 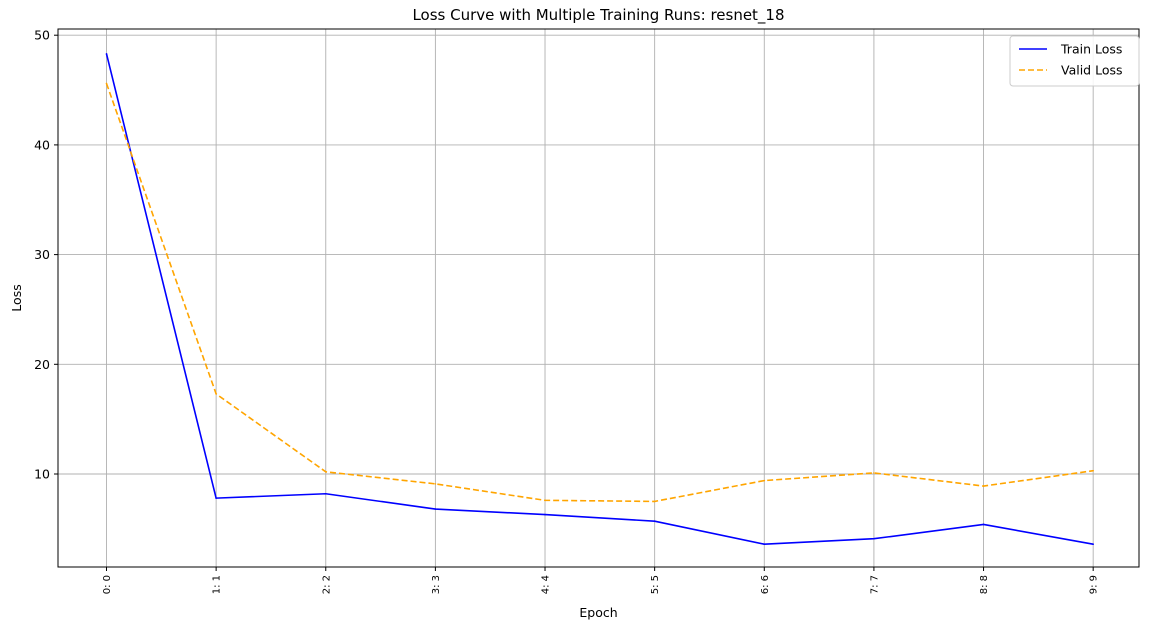 What do you see at coordinates (42, 254) in the screenshot?
I see `y-tick-label: 30` at bounding box center [42, 254].